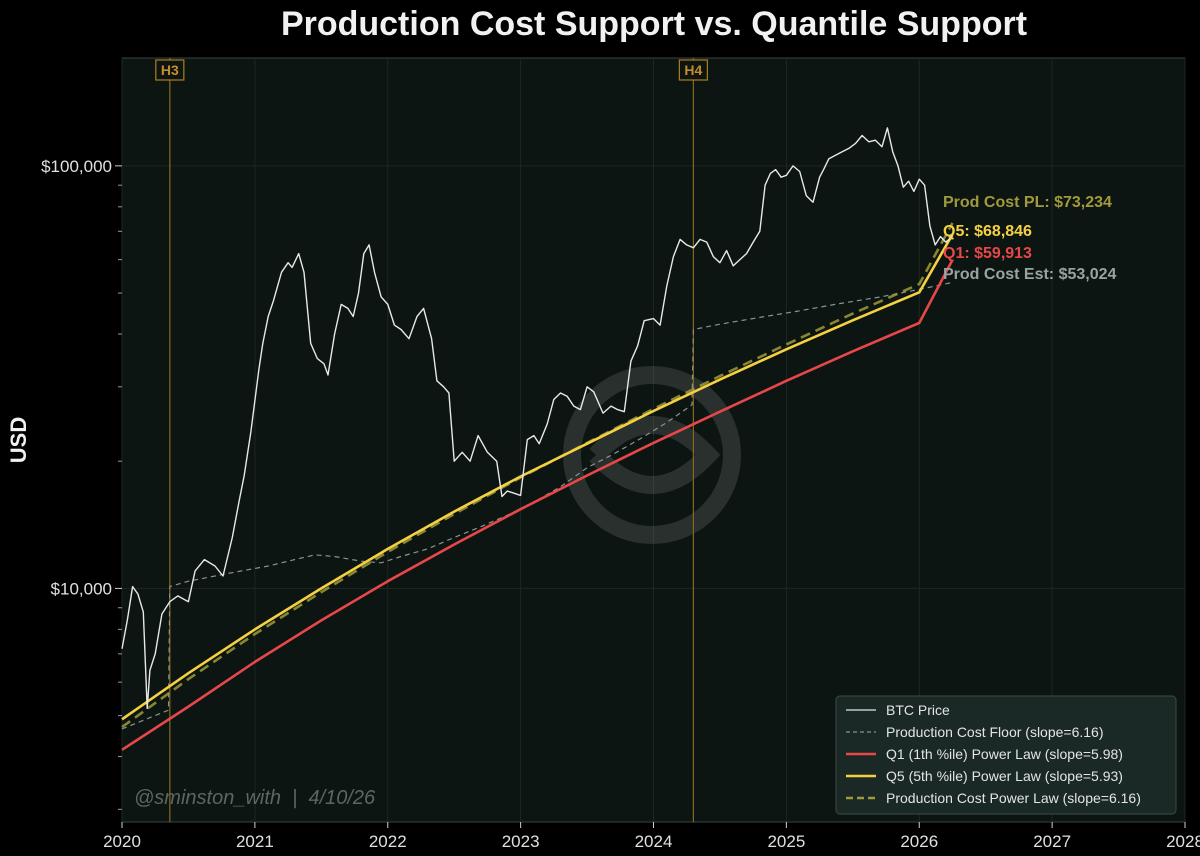  I want to click on halving-box-h3, so click(170, 70).